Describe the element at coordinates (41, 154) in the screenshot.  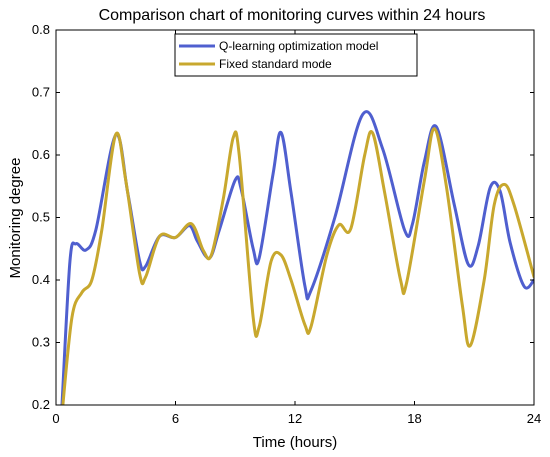
I see `y-tick-label: 0.6` at that location.